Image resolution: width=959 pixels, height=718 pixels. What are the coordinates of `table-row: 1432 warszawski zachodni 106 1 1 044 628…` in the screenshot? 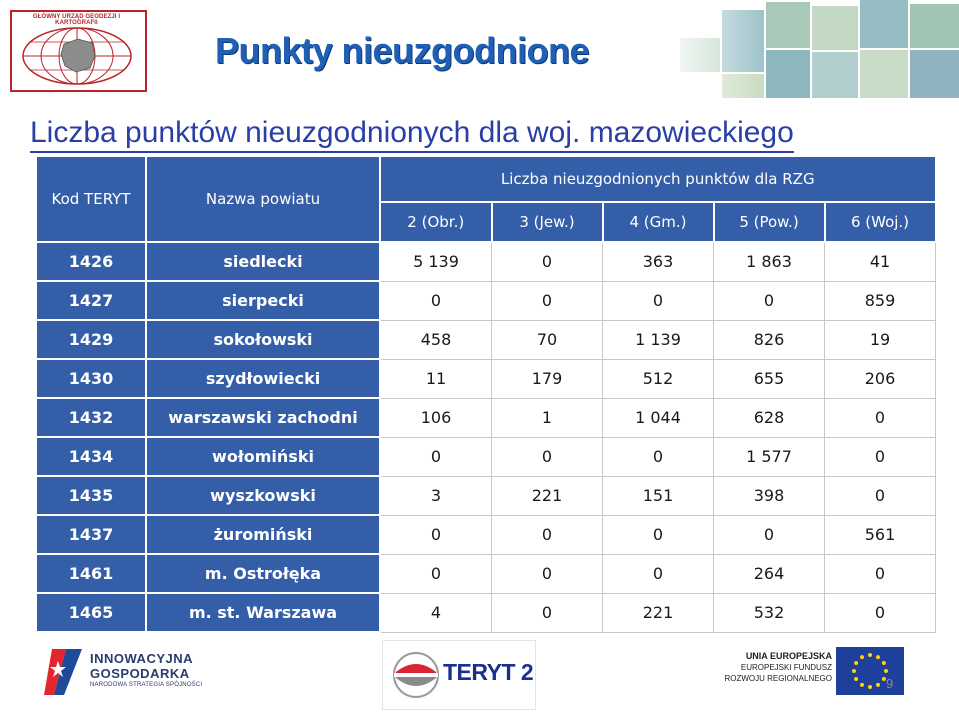 It's located at (485, 417).